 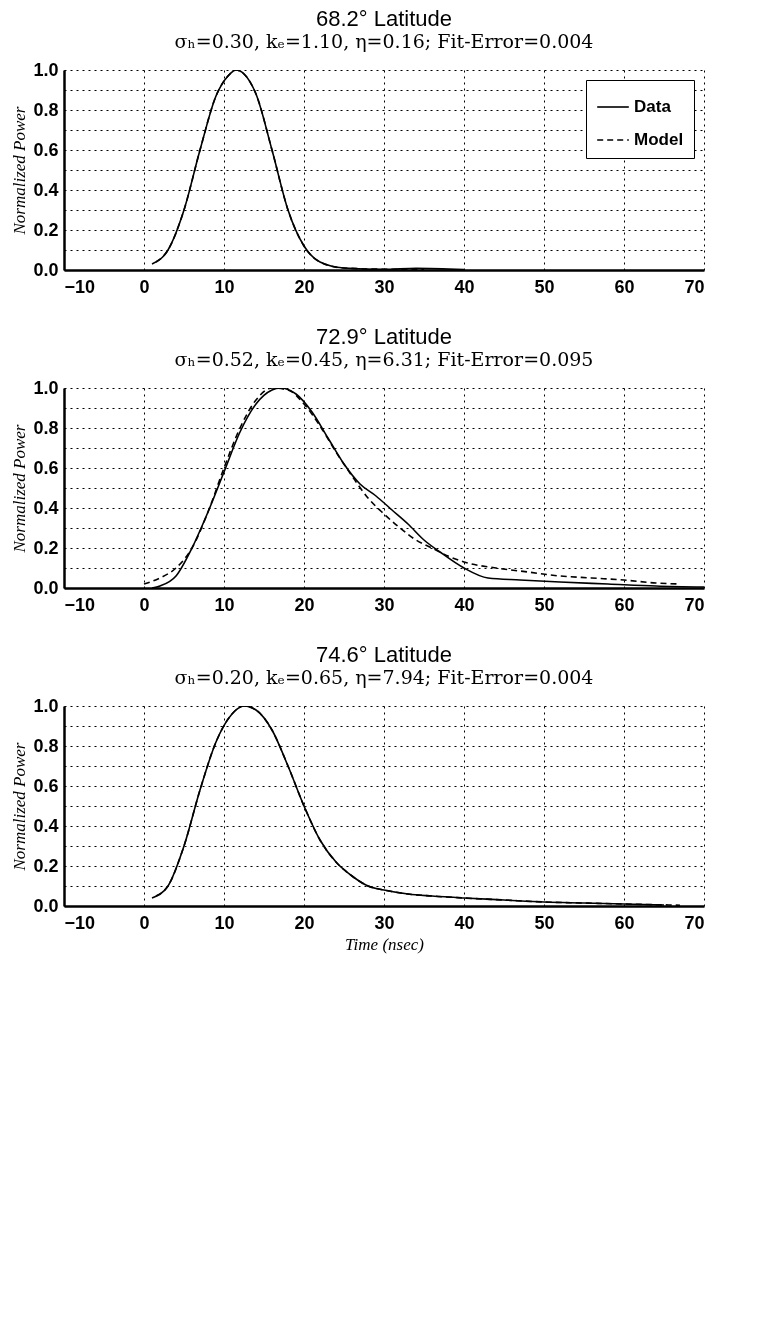 What do you see at coordinates (653, 106) in the screenshot?
I see `legend-label: Data` at bounding box center [653, 106].